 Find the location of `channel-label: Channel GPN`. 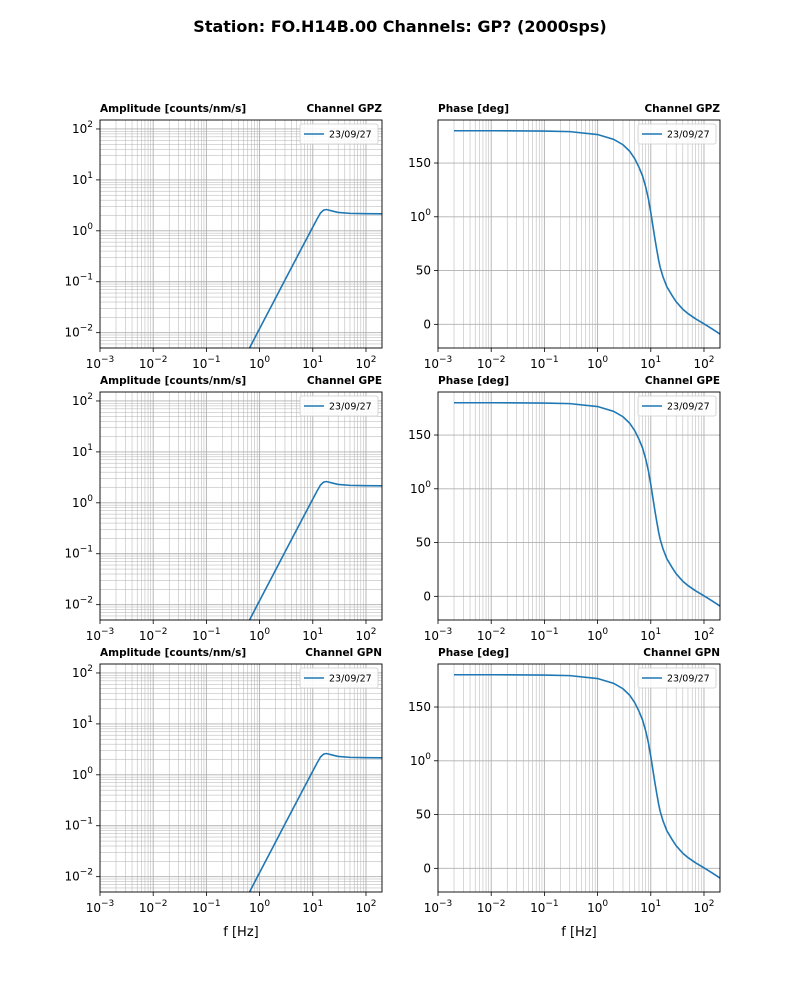

channel-label: Channel GPN is located at coordinates (681, 653).